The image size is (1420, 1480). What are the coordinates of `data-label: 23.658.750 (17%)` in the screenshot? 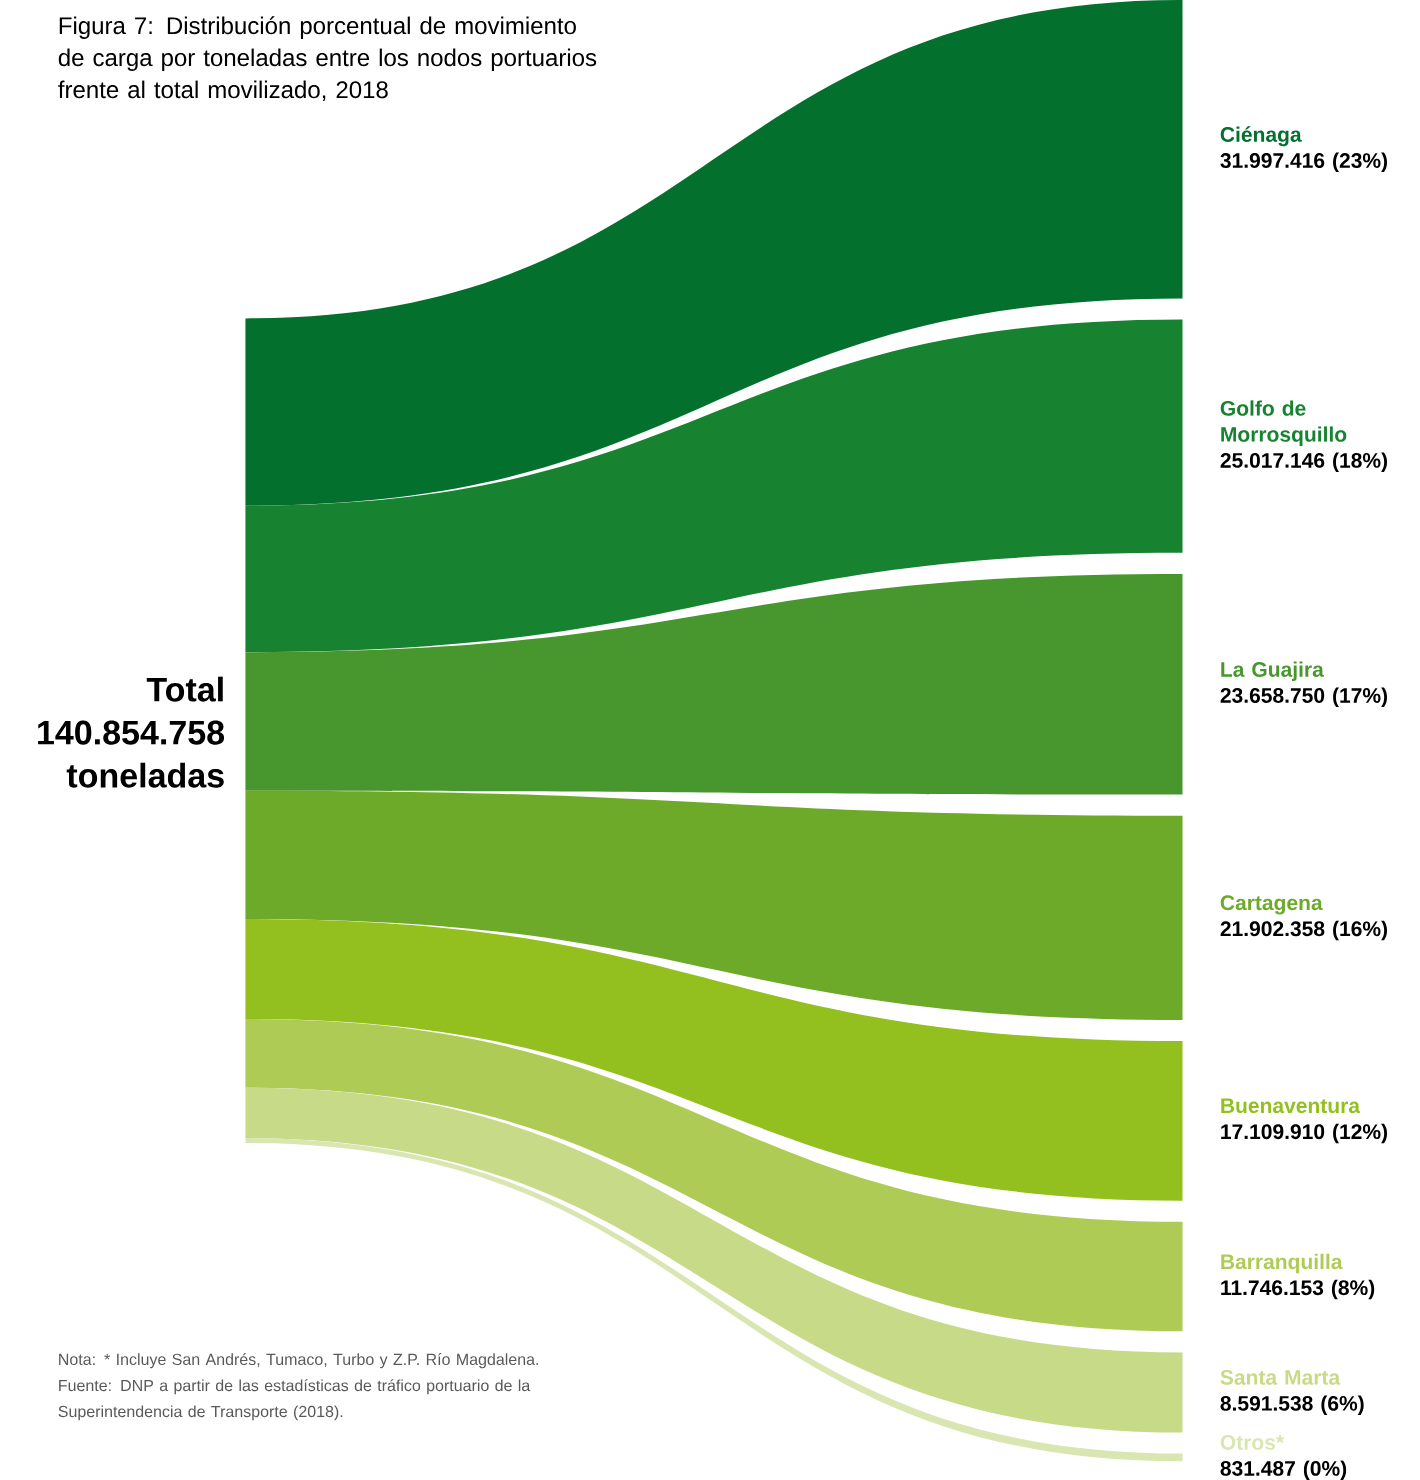 It's located at (1304, 697).